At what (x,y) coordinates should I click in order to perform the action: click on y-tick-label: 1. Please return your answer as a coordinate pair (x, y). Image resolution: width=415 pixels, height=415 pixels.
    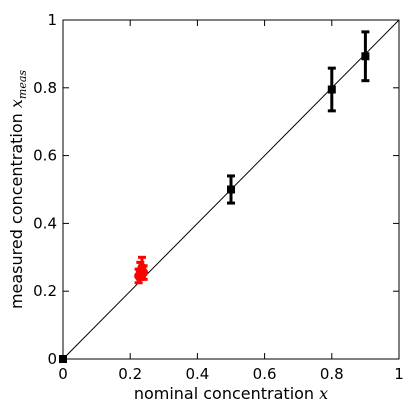
    Looking at the image, I should click on (52, 20).